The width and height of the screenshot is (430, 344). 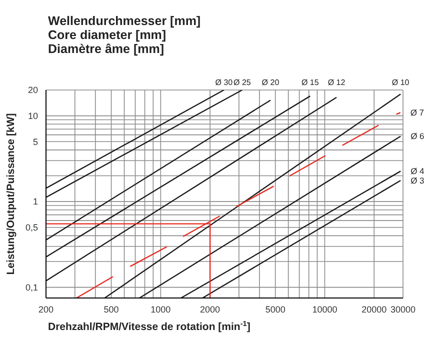 I want to click on x-tick-label: 20000, so click(x=374, y=309).